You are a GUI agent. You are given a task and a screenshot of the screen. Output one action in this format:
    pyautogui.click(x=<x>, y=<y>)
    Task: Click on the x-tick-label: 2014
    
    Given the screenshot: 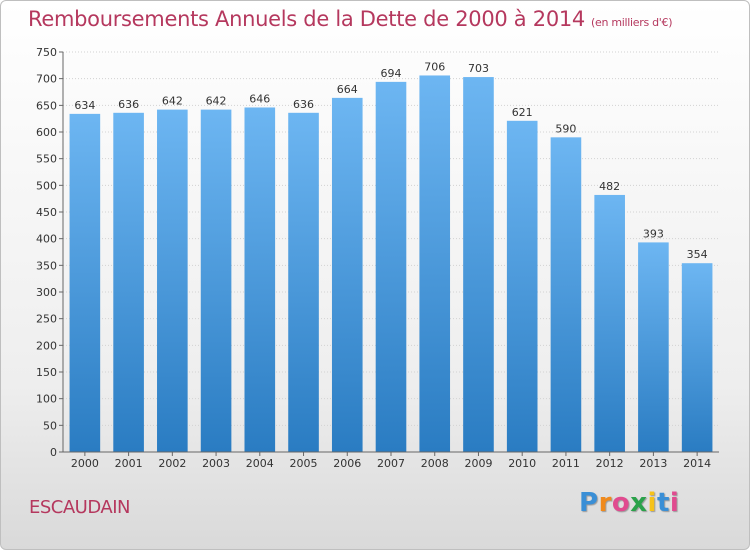 What is the action you would take?
    pyautogui.click(x=697, y=463)
    